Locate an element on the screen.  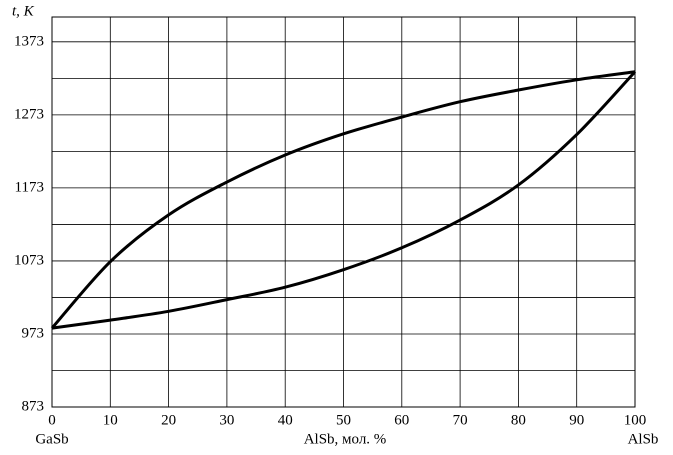
y-tick-label: 973 is located at coordinates (33, 333).